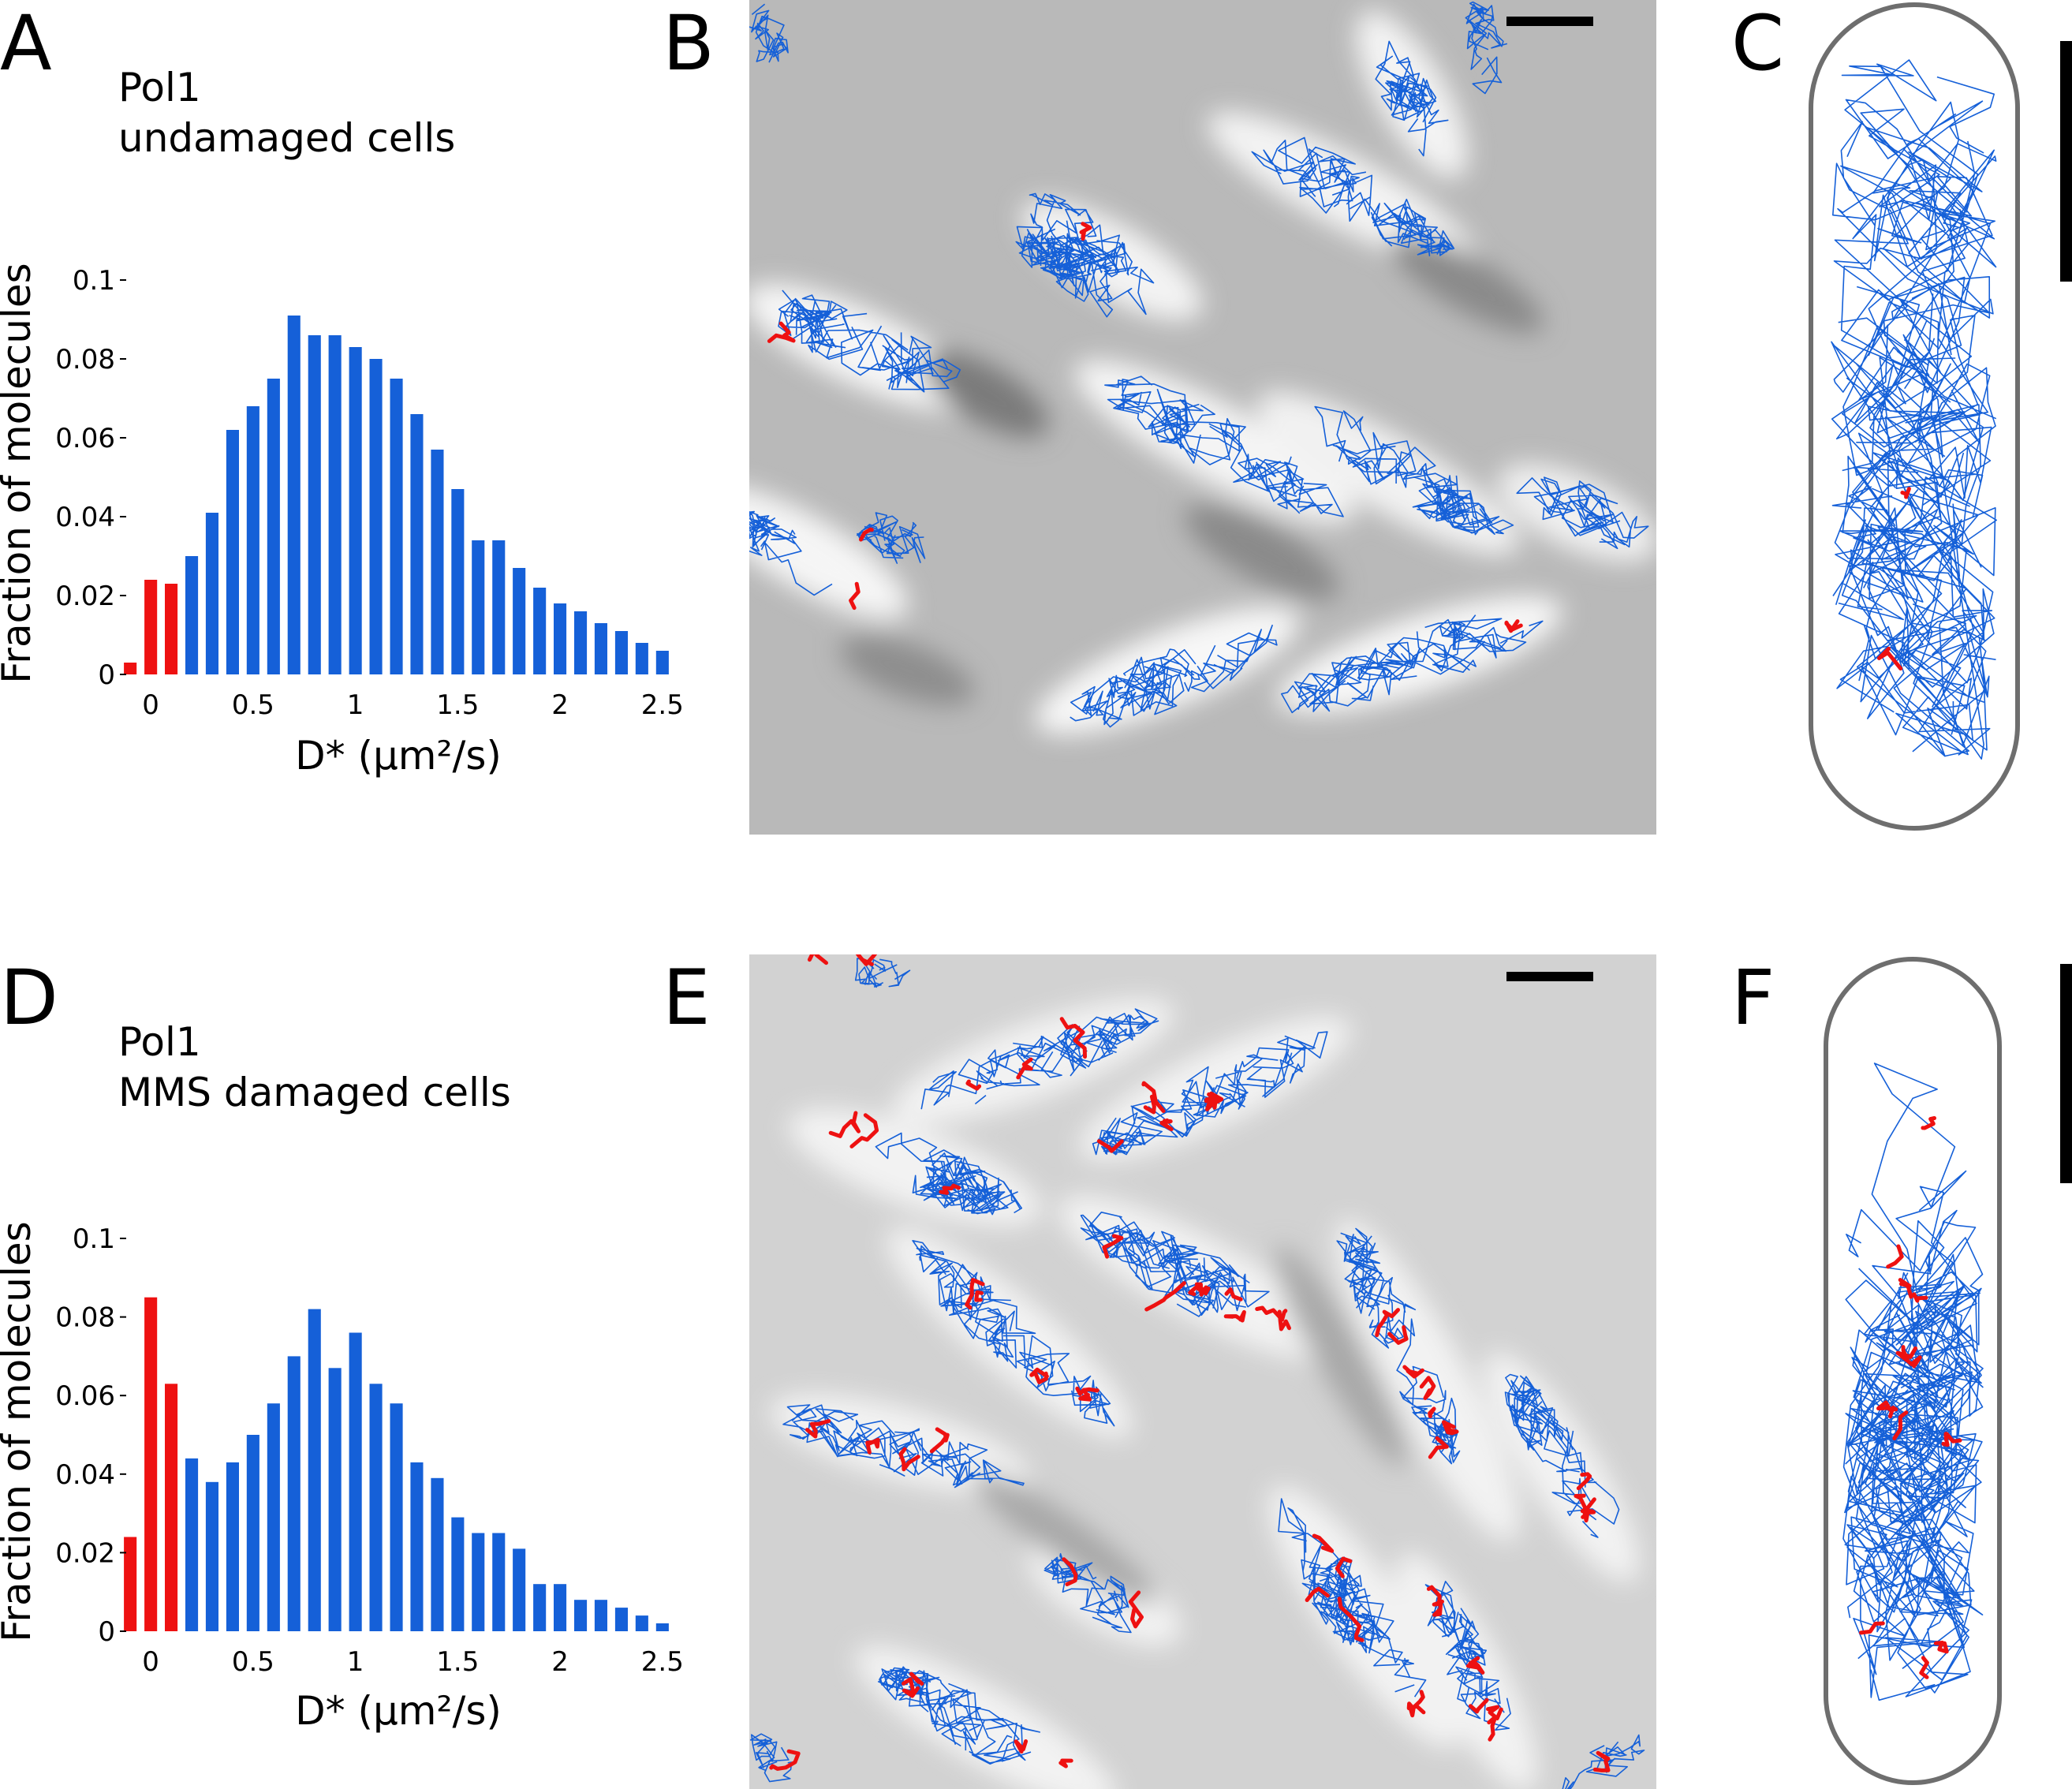 The width and height of the screenshot is (2072, 1789). What do you see at coordinates (398, 756) in the screenshot?
I see `x-axis-label-a: D* (µm²/s)` at bounding box center [398, 756].